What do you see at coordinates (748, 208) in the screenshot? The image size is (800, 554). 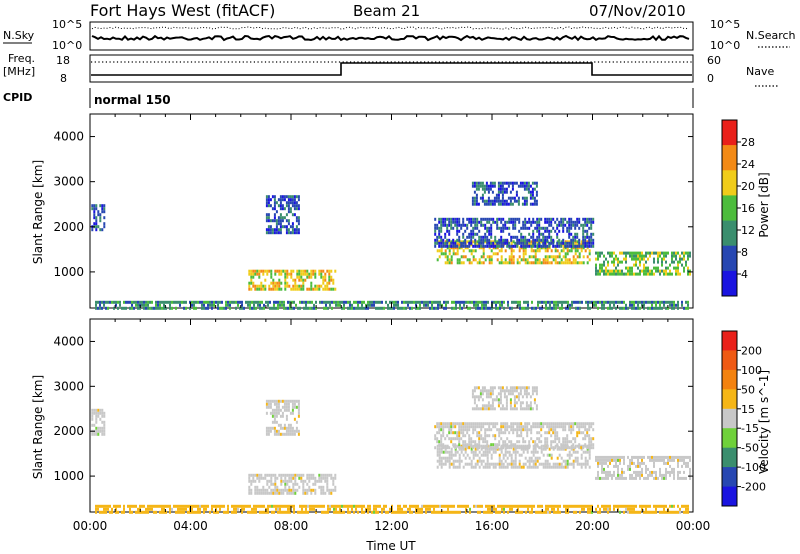 I see `colorbar-tick-label: 16` at bounding box center [748, 208].